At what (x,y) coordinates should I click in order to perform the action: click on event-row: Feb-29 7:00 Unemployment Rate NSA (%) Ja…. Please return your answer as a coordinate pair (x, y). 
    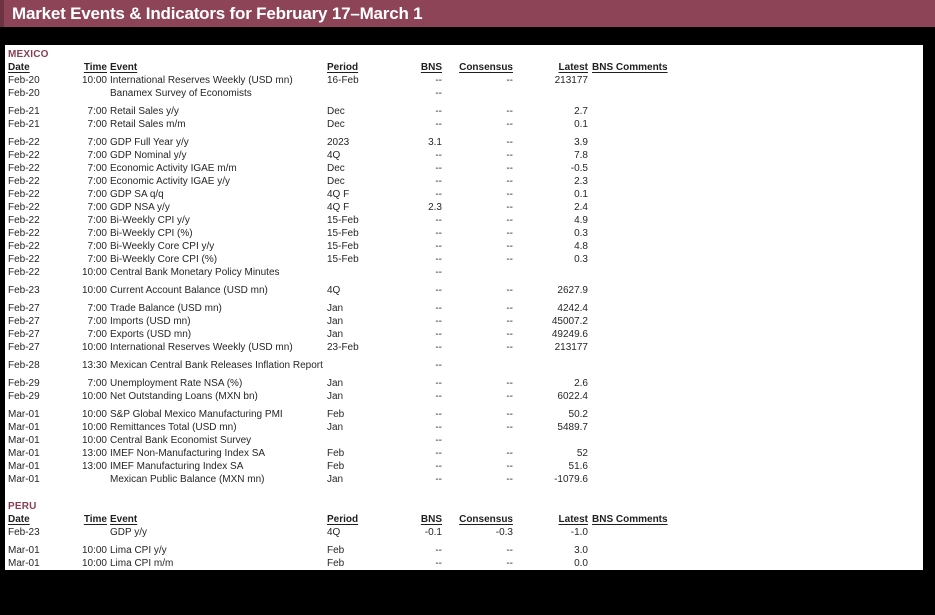
    Looking at the image, I should click on (464, 383).